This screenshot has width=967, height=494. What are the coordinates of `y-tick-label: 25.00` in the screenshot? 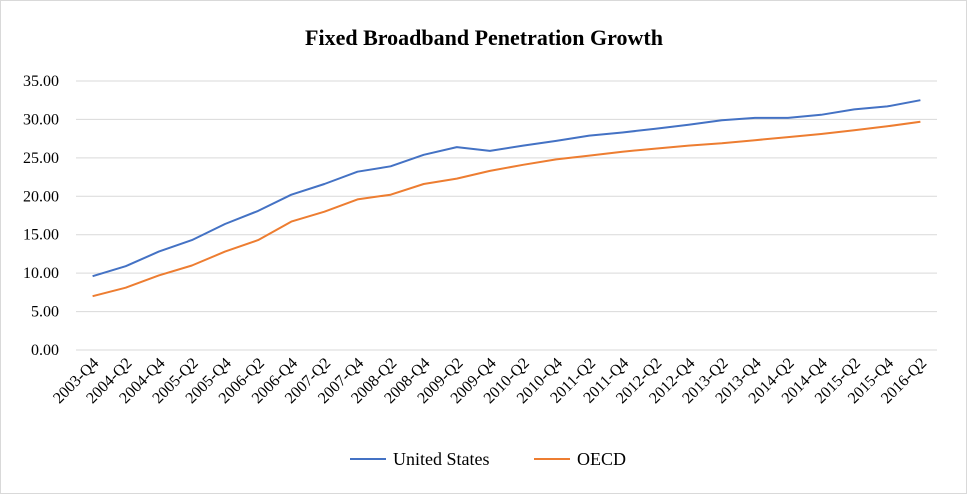 It's located at (41, 158).